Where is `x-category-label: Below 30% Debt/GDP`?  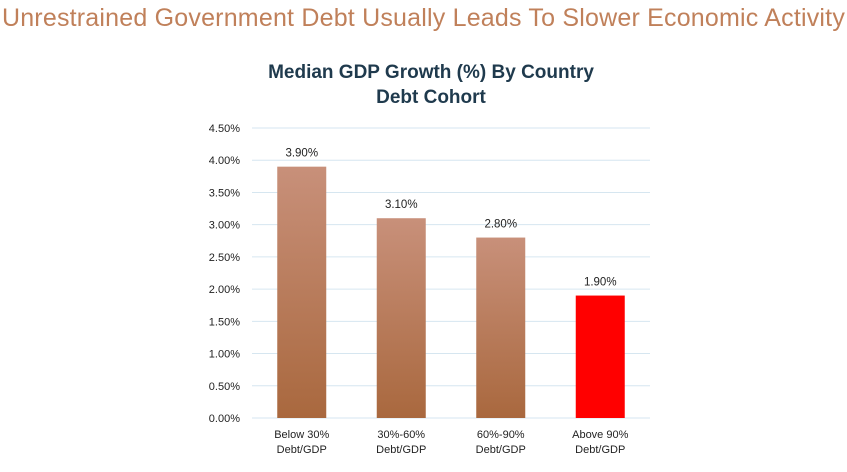
x-category-label: Below 30% Debt/GDP is located at coordinates (301, 442).